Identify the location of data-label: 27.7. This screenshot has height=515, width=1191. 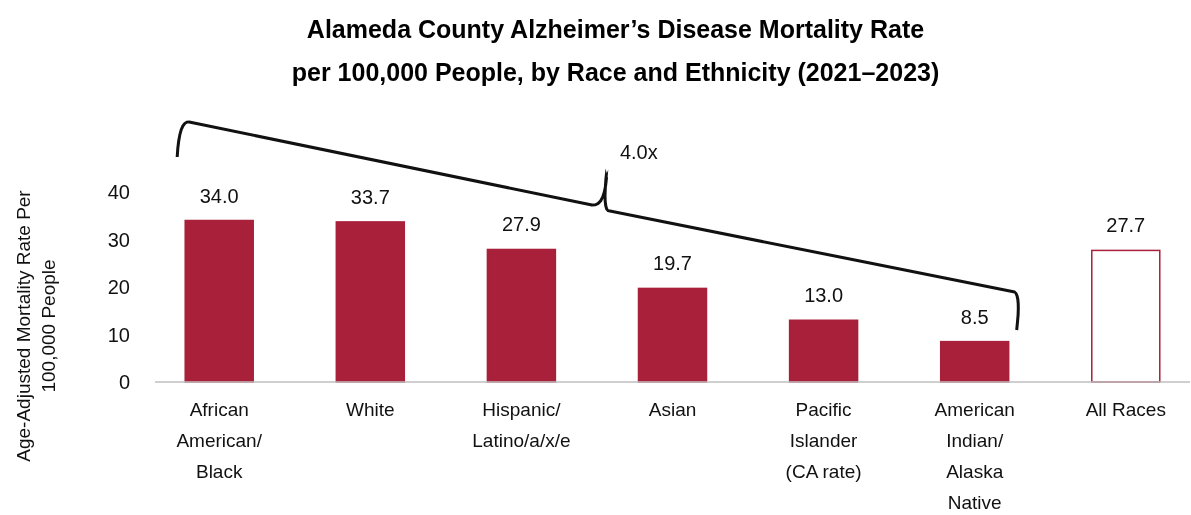
(1126, 225).